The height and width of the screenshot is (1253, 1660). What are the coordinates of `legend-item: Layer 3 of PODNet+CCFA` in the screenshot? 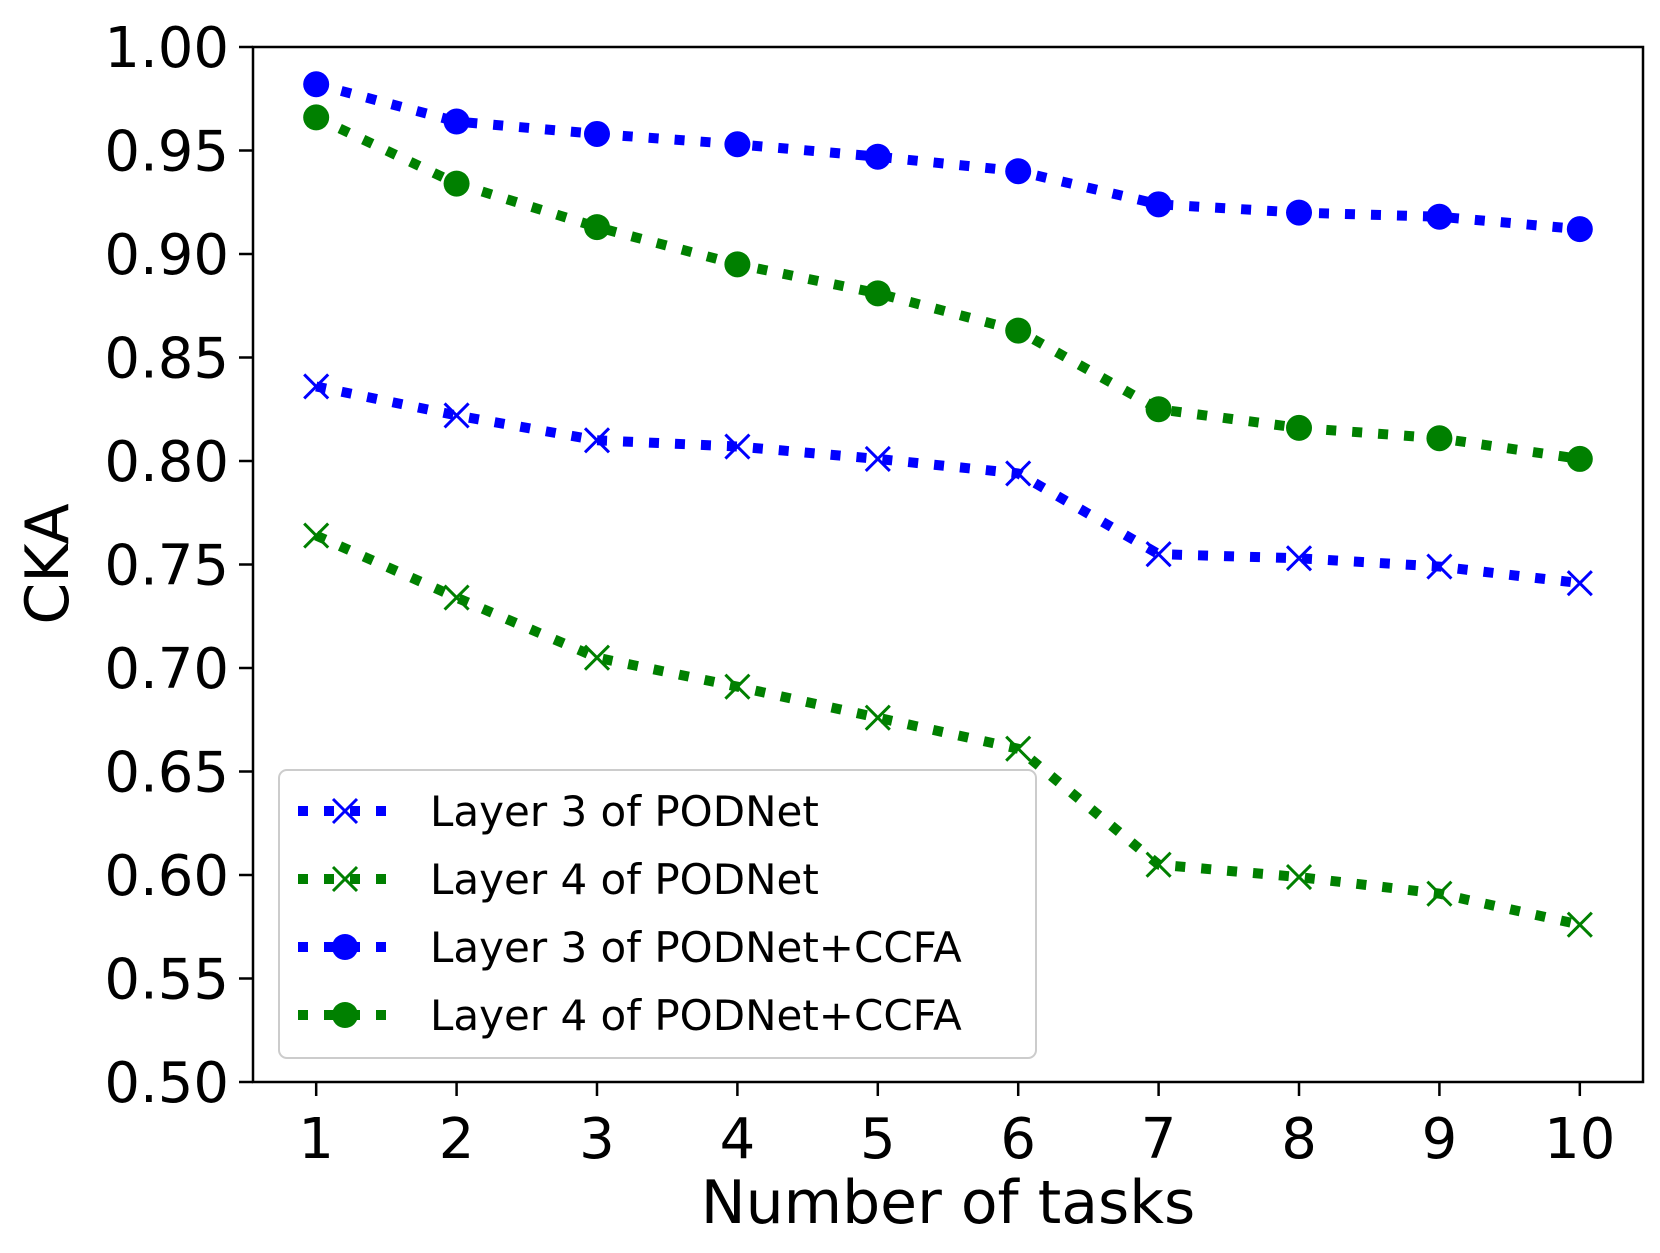 It's located at (630, 947).